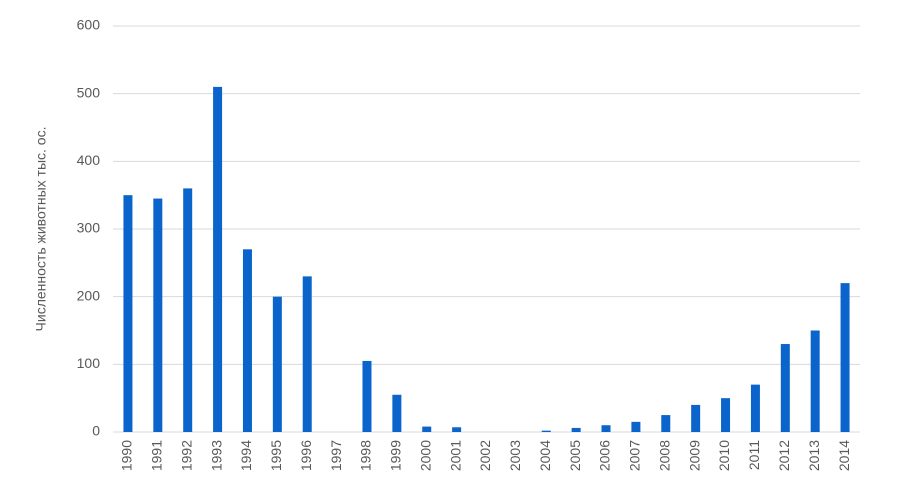  I want to click on x-tick-label: 2008, so click(664, 455).